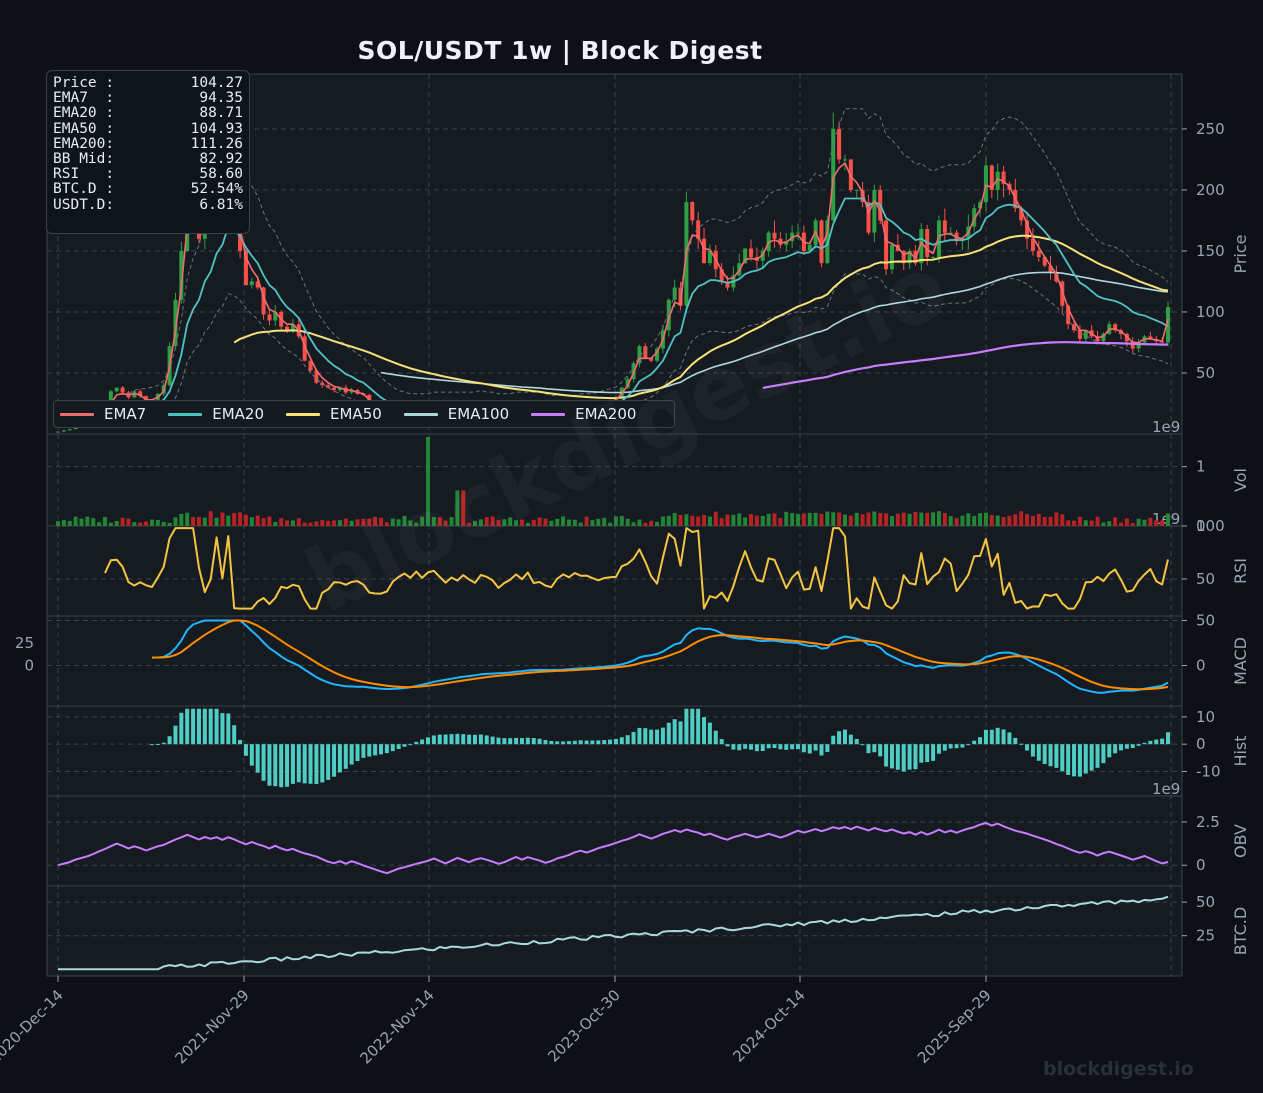  I want to click on info-label: EMA50 :, so click(84, 128).